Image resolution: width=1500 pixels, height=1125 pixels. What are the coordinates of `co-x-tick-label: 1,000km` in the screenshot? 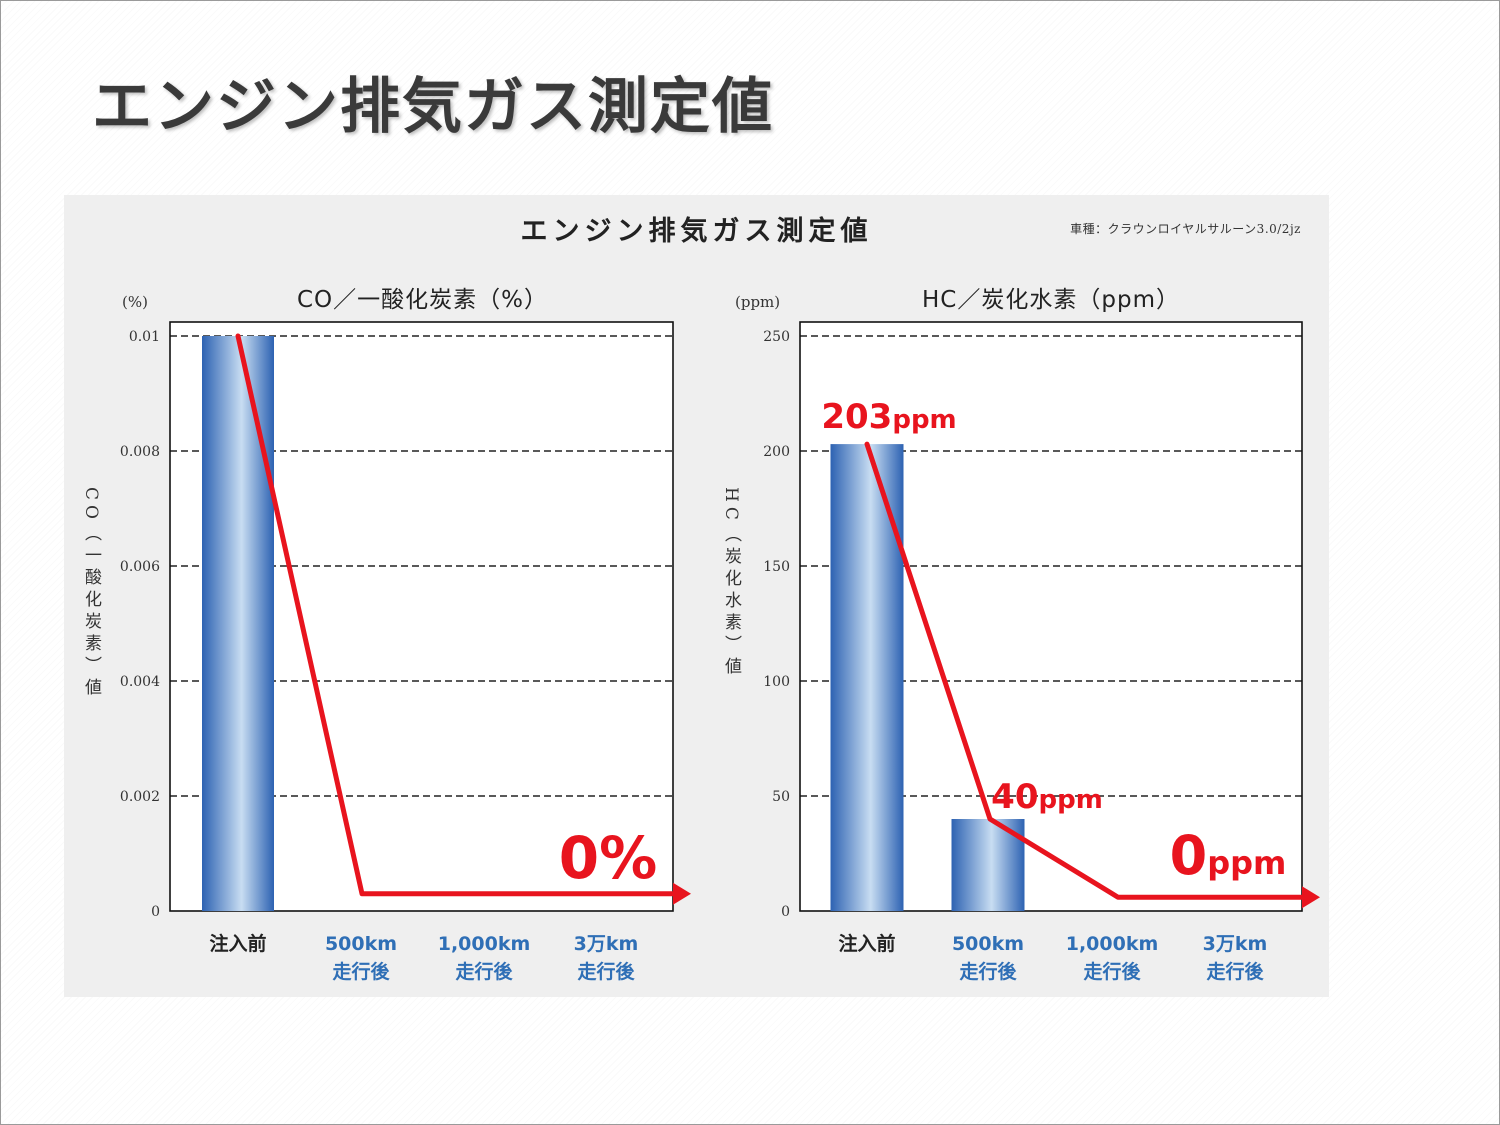 It's located at (484, 944).